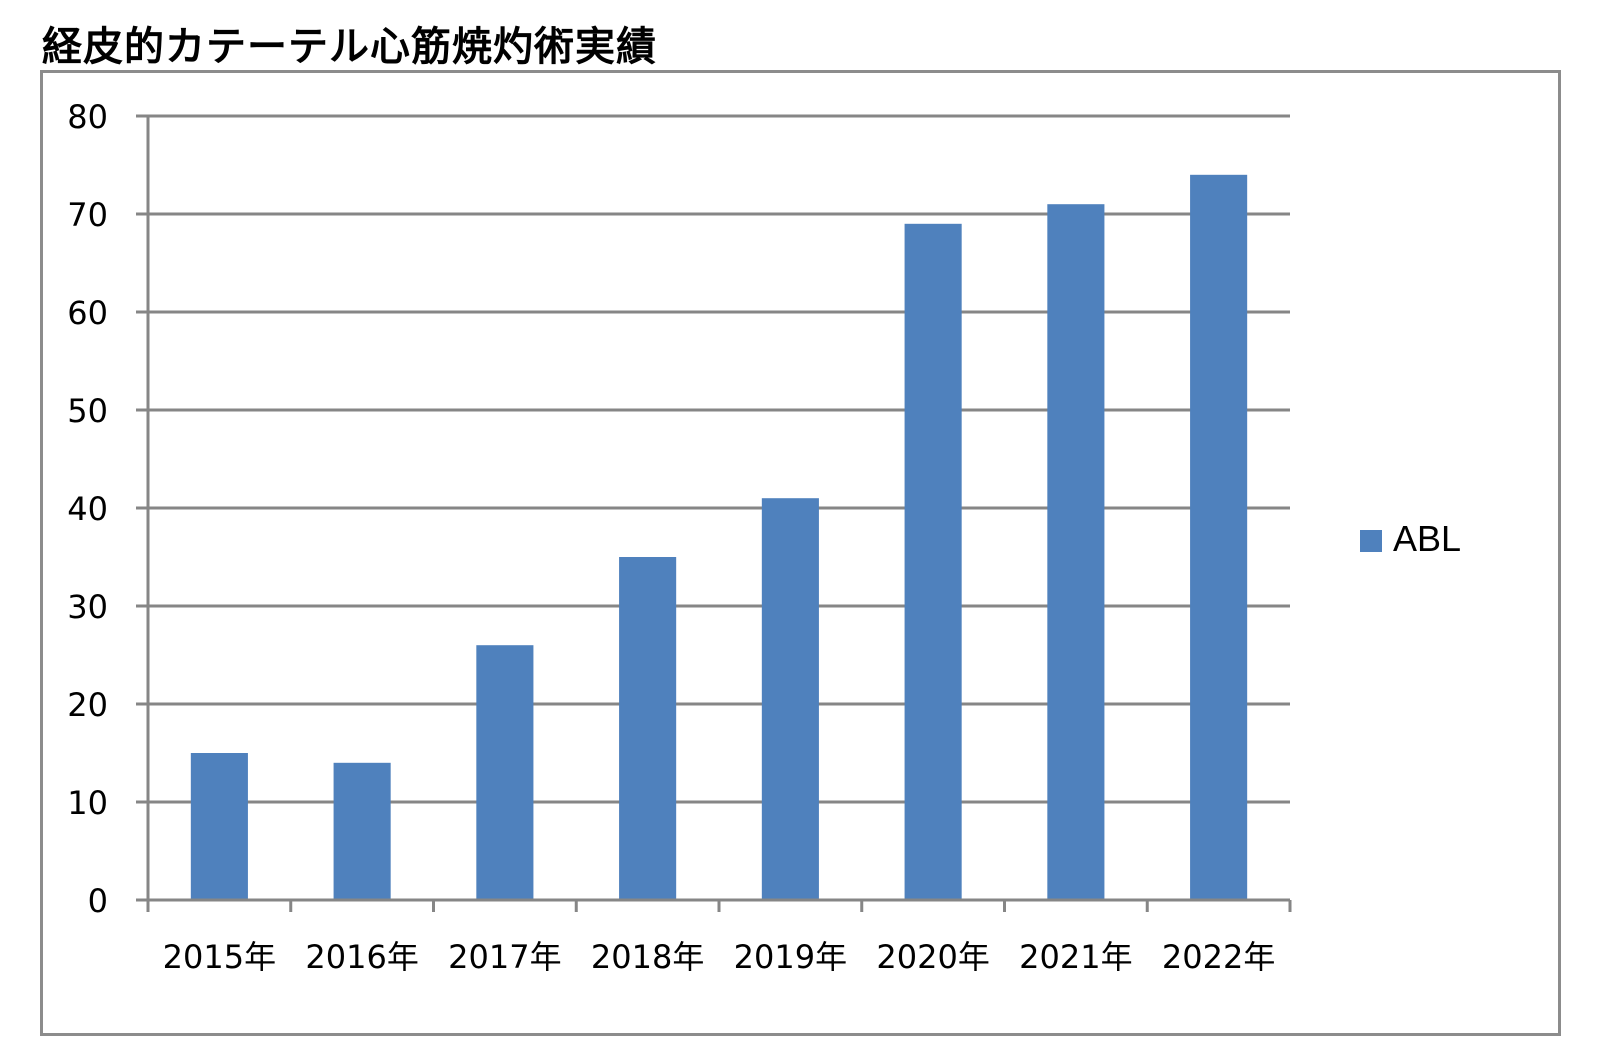 This screenshot has height=1060, width=1602. What do you see at coordinates (1371, 541) in the screenshot?
I see `legend-swatch-abl` at bounding box center [1371, 541].